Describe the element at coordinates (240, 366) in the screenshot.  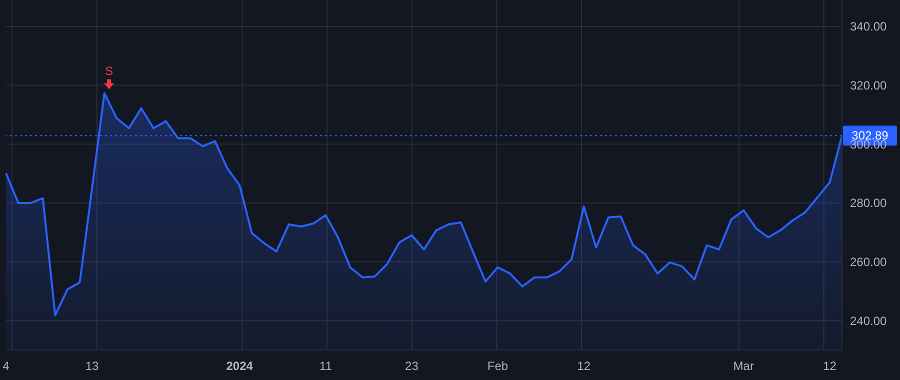
I see `x-tick-label: 2024` at that location.